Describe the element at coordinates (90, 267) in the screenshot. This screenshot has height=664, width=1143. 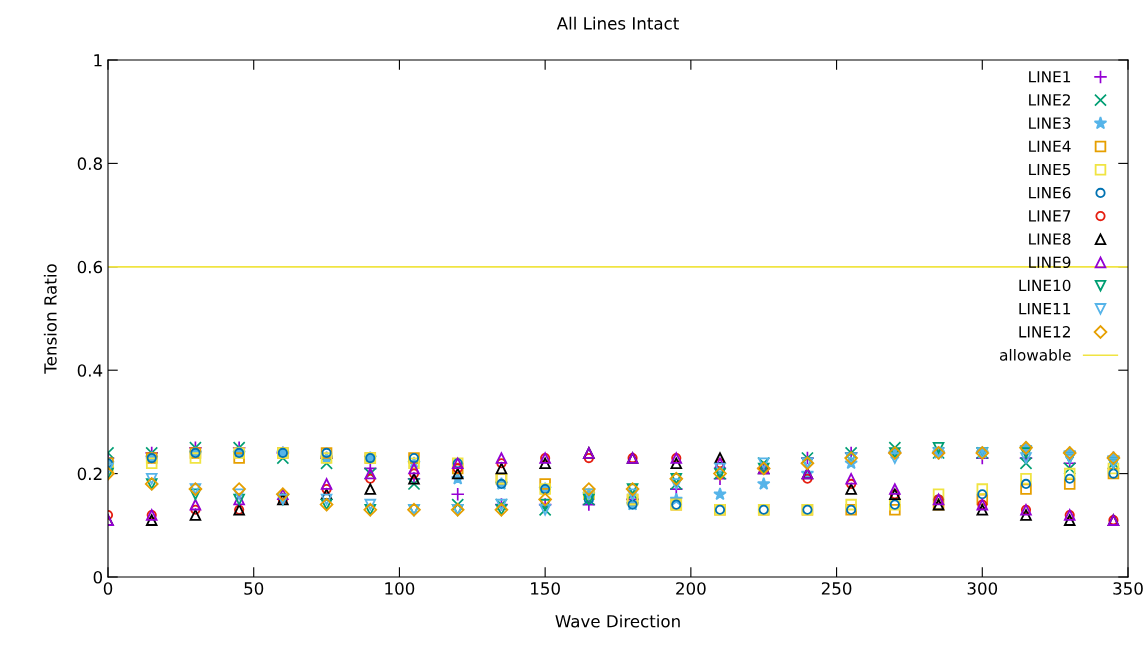
I see `y-tick-label: 0.6` at that location.